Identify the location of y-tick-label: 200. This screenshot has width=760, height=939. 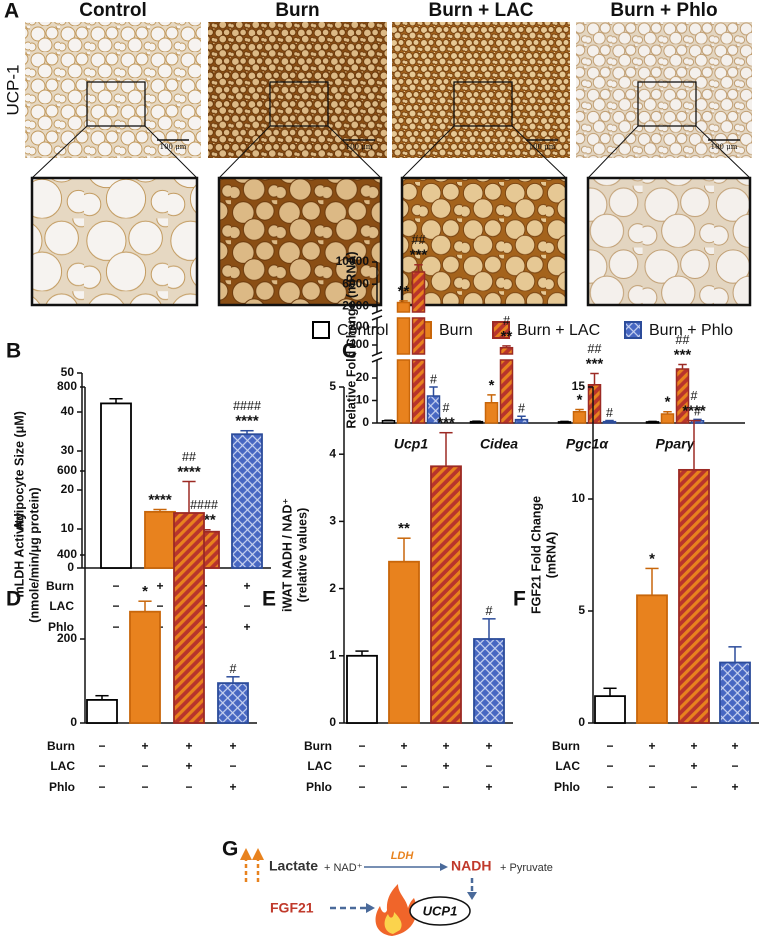
(67, 638).